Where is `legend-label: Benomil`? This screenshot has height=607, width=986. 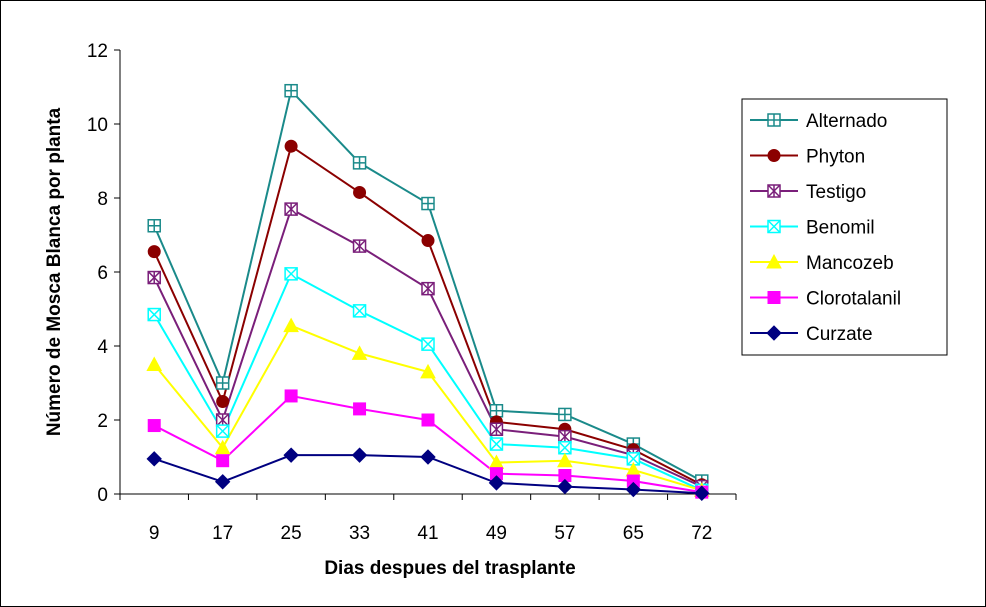
legend-label: Benomil is located at coordinates (840, 228).